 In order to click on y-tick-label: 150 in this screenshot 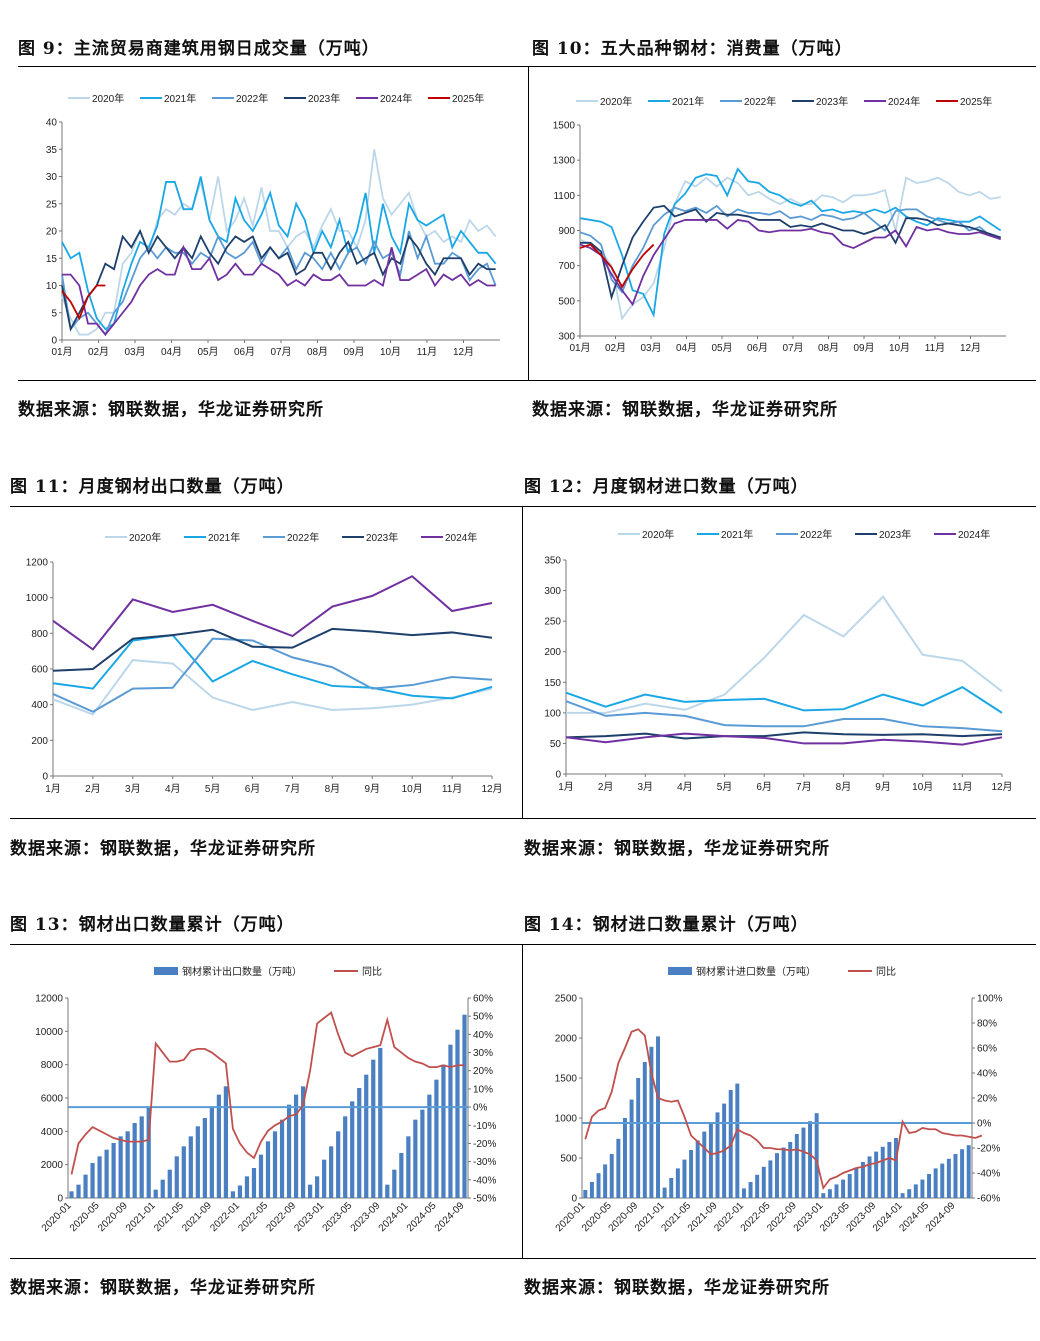, I will do `click(552, 683)`.